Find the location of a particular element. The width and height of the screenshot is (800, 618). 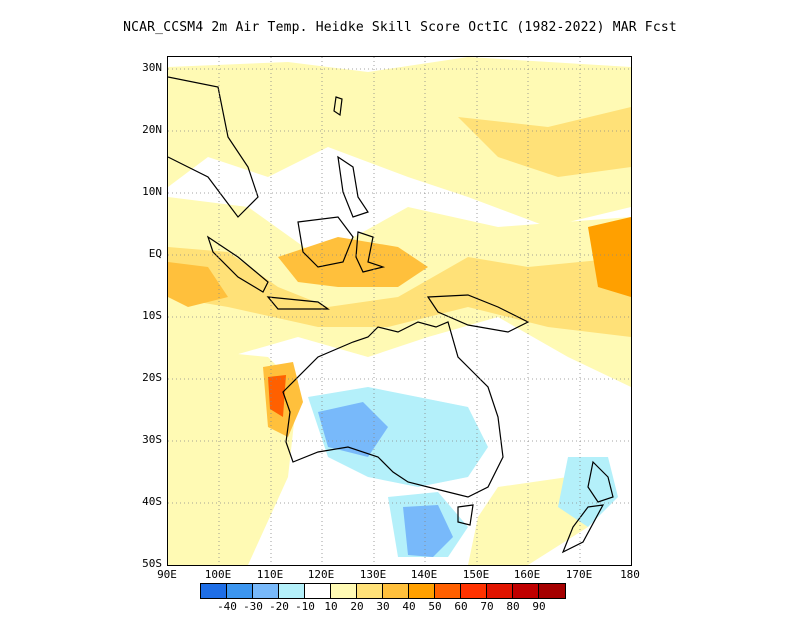

colorbar is located at coordinates (383, 591).